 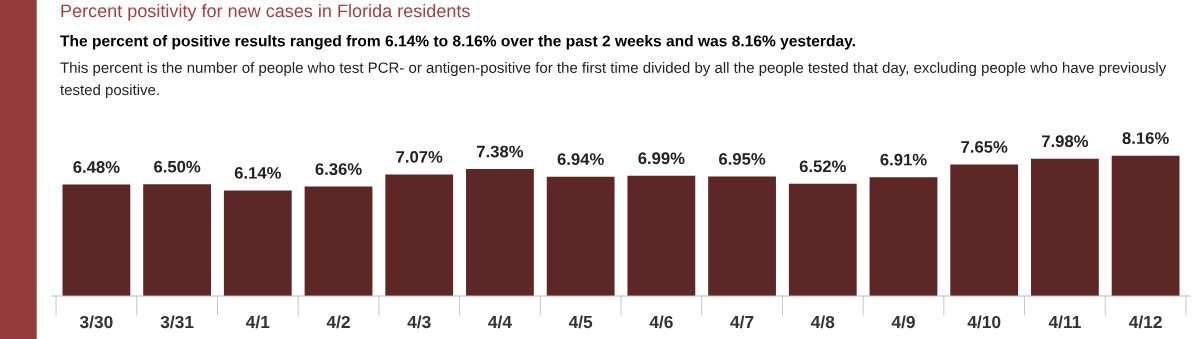 What do you see at coordinates (338, 169) in the screenshot?
I see `data-label: 6.36%` at bounding box center [338, 169].